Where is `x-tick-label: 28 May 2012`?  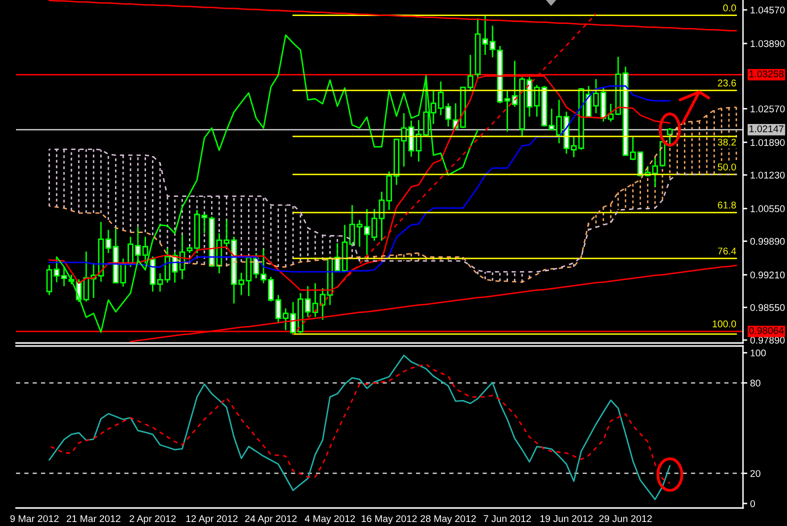
x-tick-label: 28 May 2012 is located at coordinates (448, 519).